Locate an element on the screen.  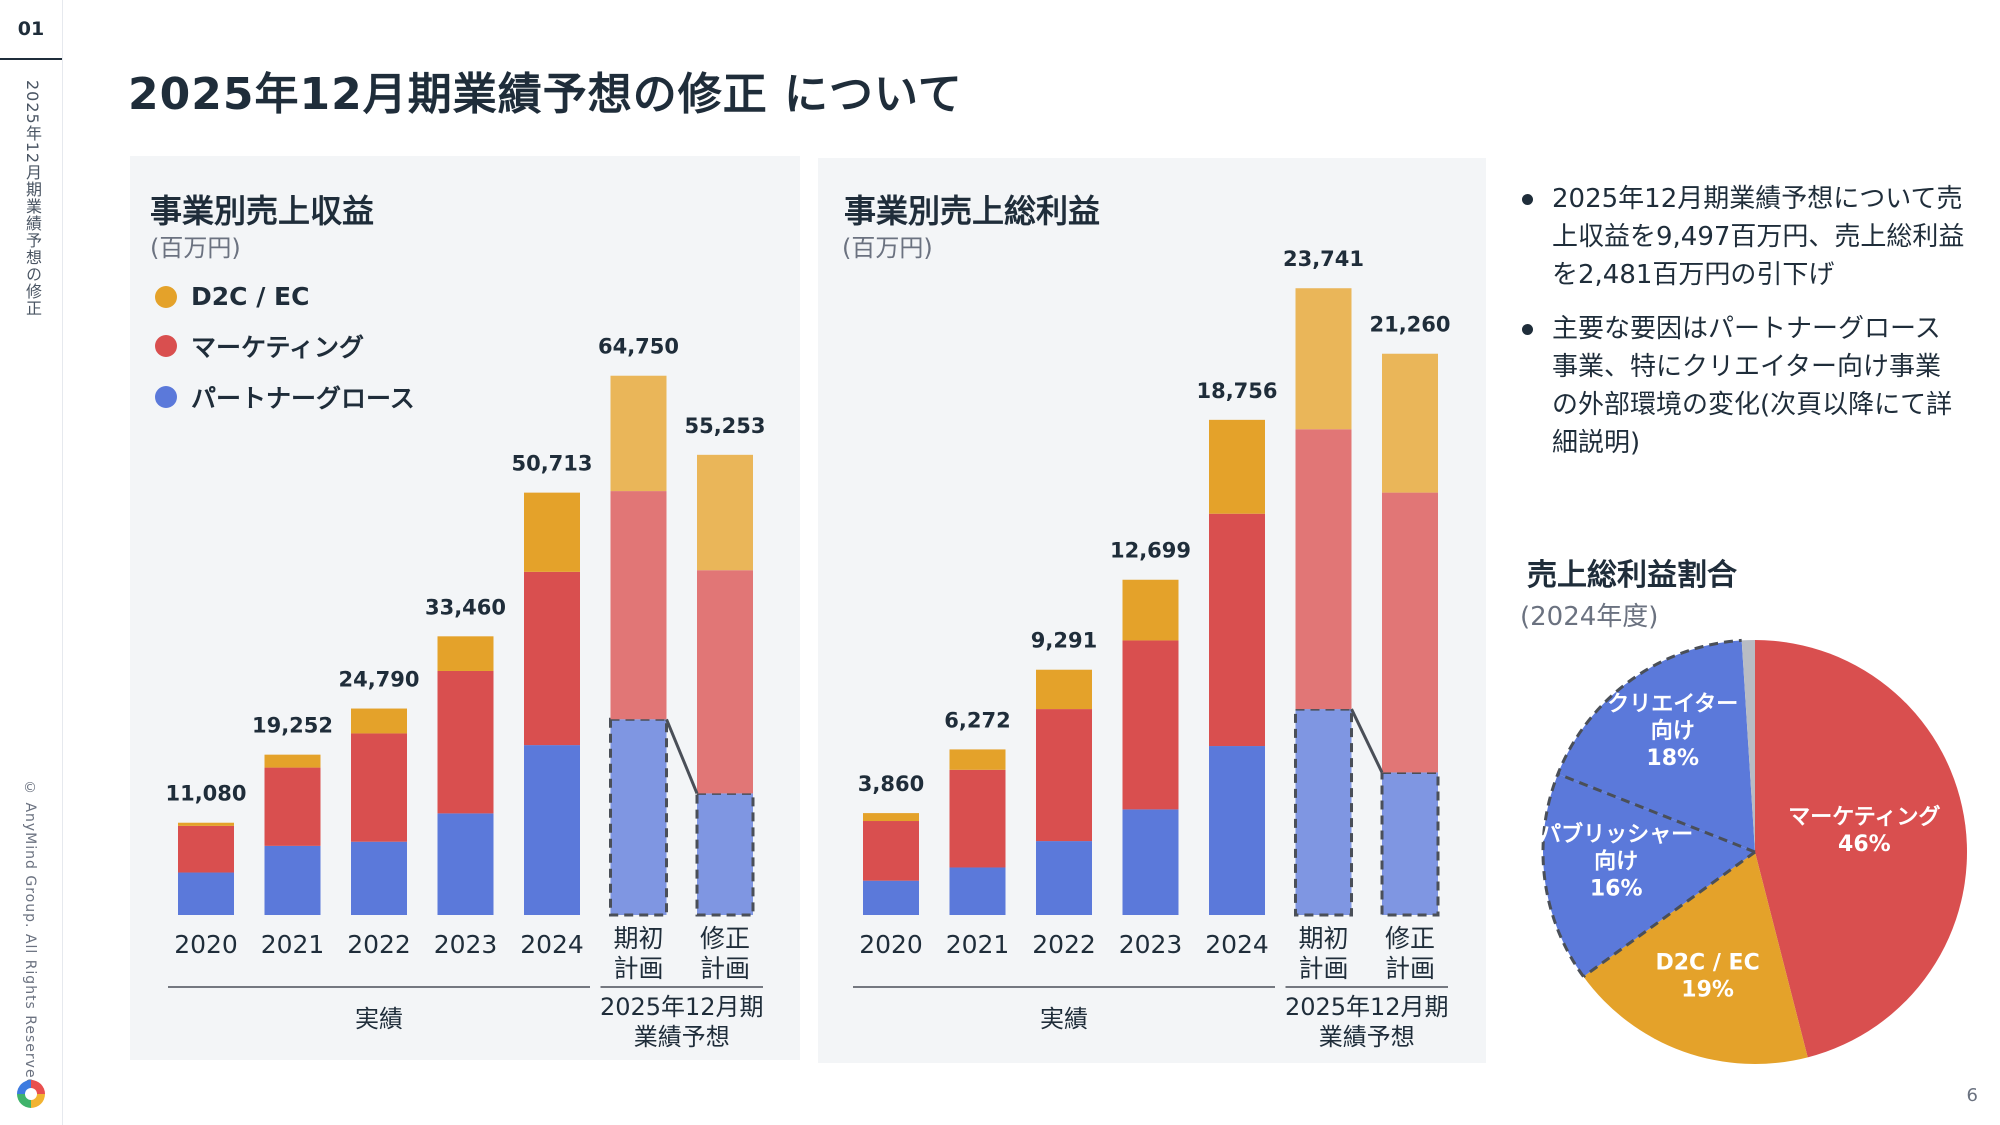
legend-item-marketing: マーケティング is located at coordinates (259, 346).